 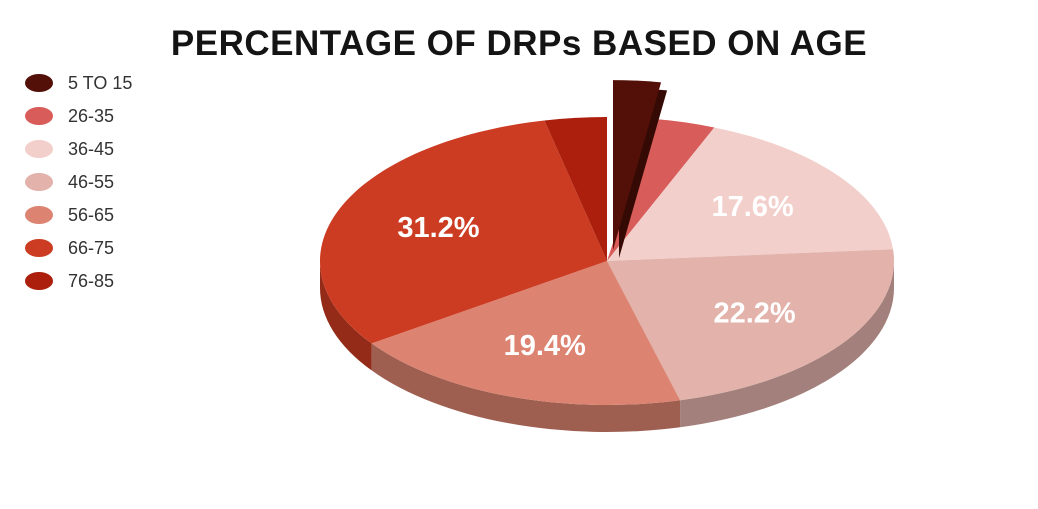 I want to click on pie-slice-label-46-55: 22.2%, so click(x=754, y=313).